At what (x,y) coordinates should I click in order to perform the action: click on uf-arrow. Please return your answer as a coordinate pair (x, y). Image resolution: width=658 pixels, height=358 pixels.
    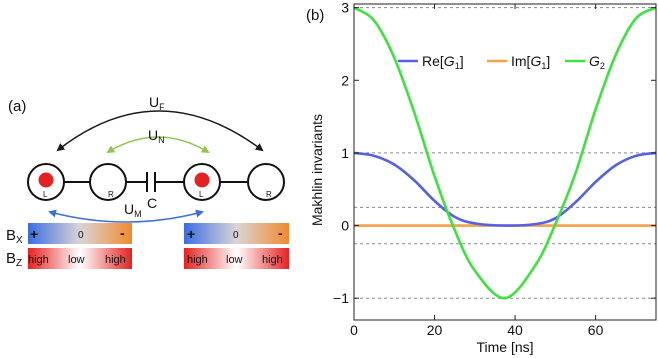
    Looking at the image, I should click on (160, 131).